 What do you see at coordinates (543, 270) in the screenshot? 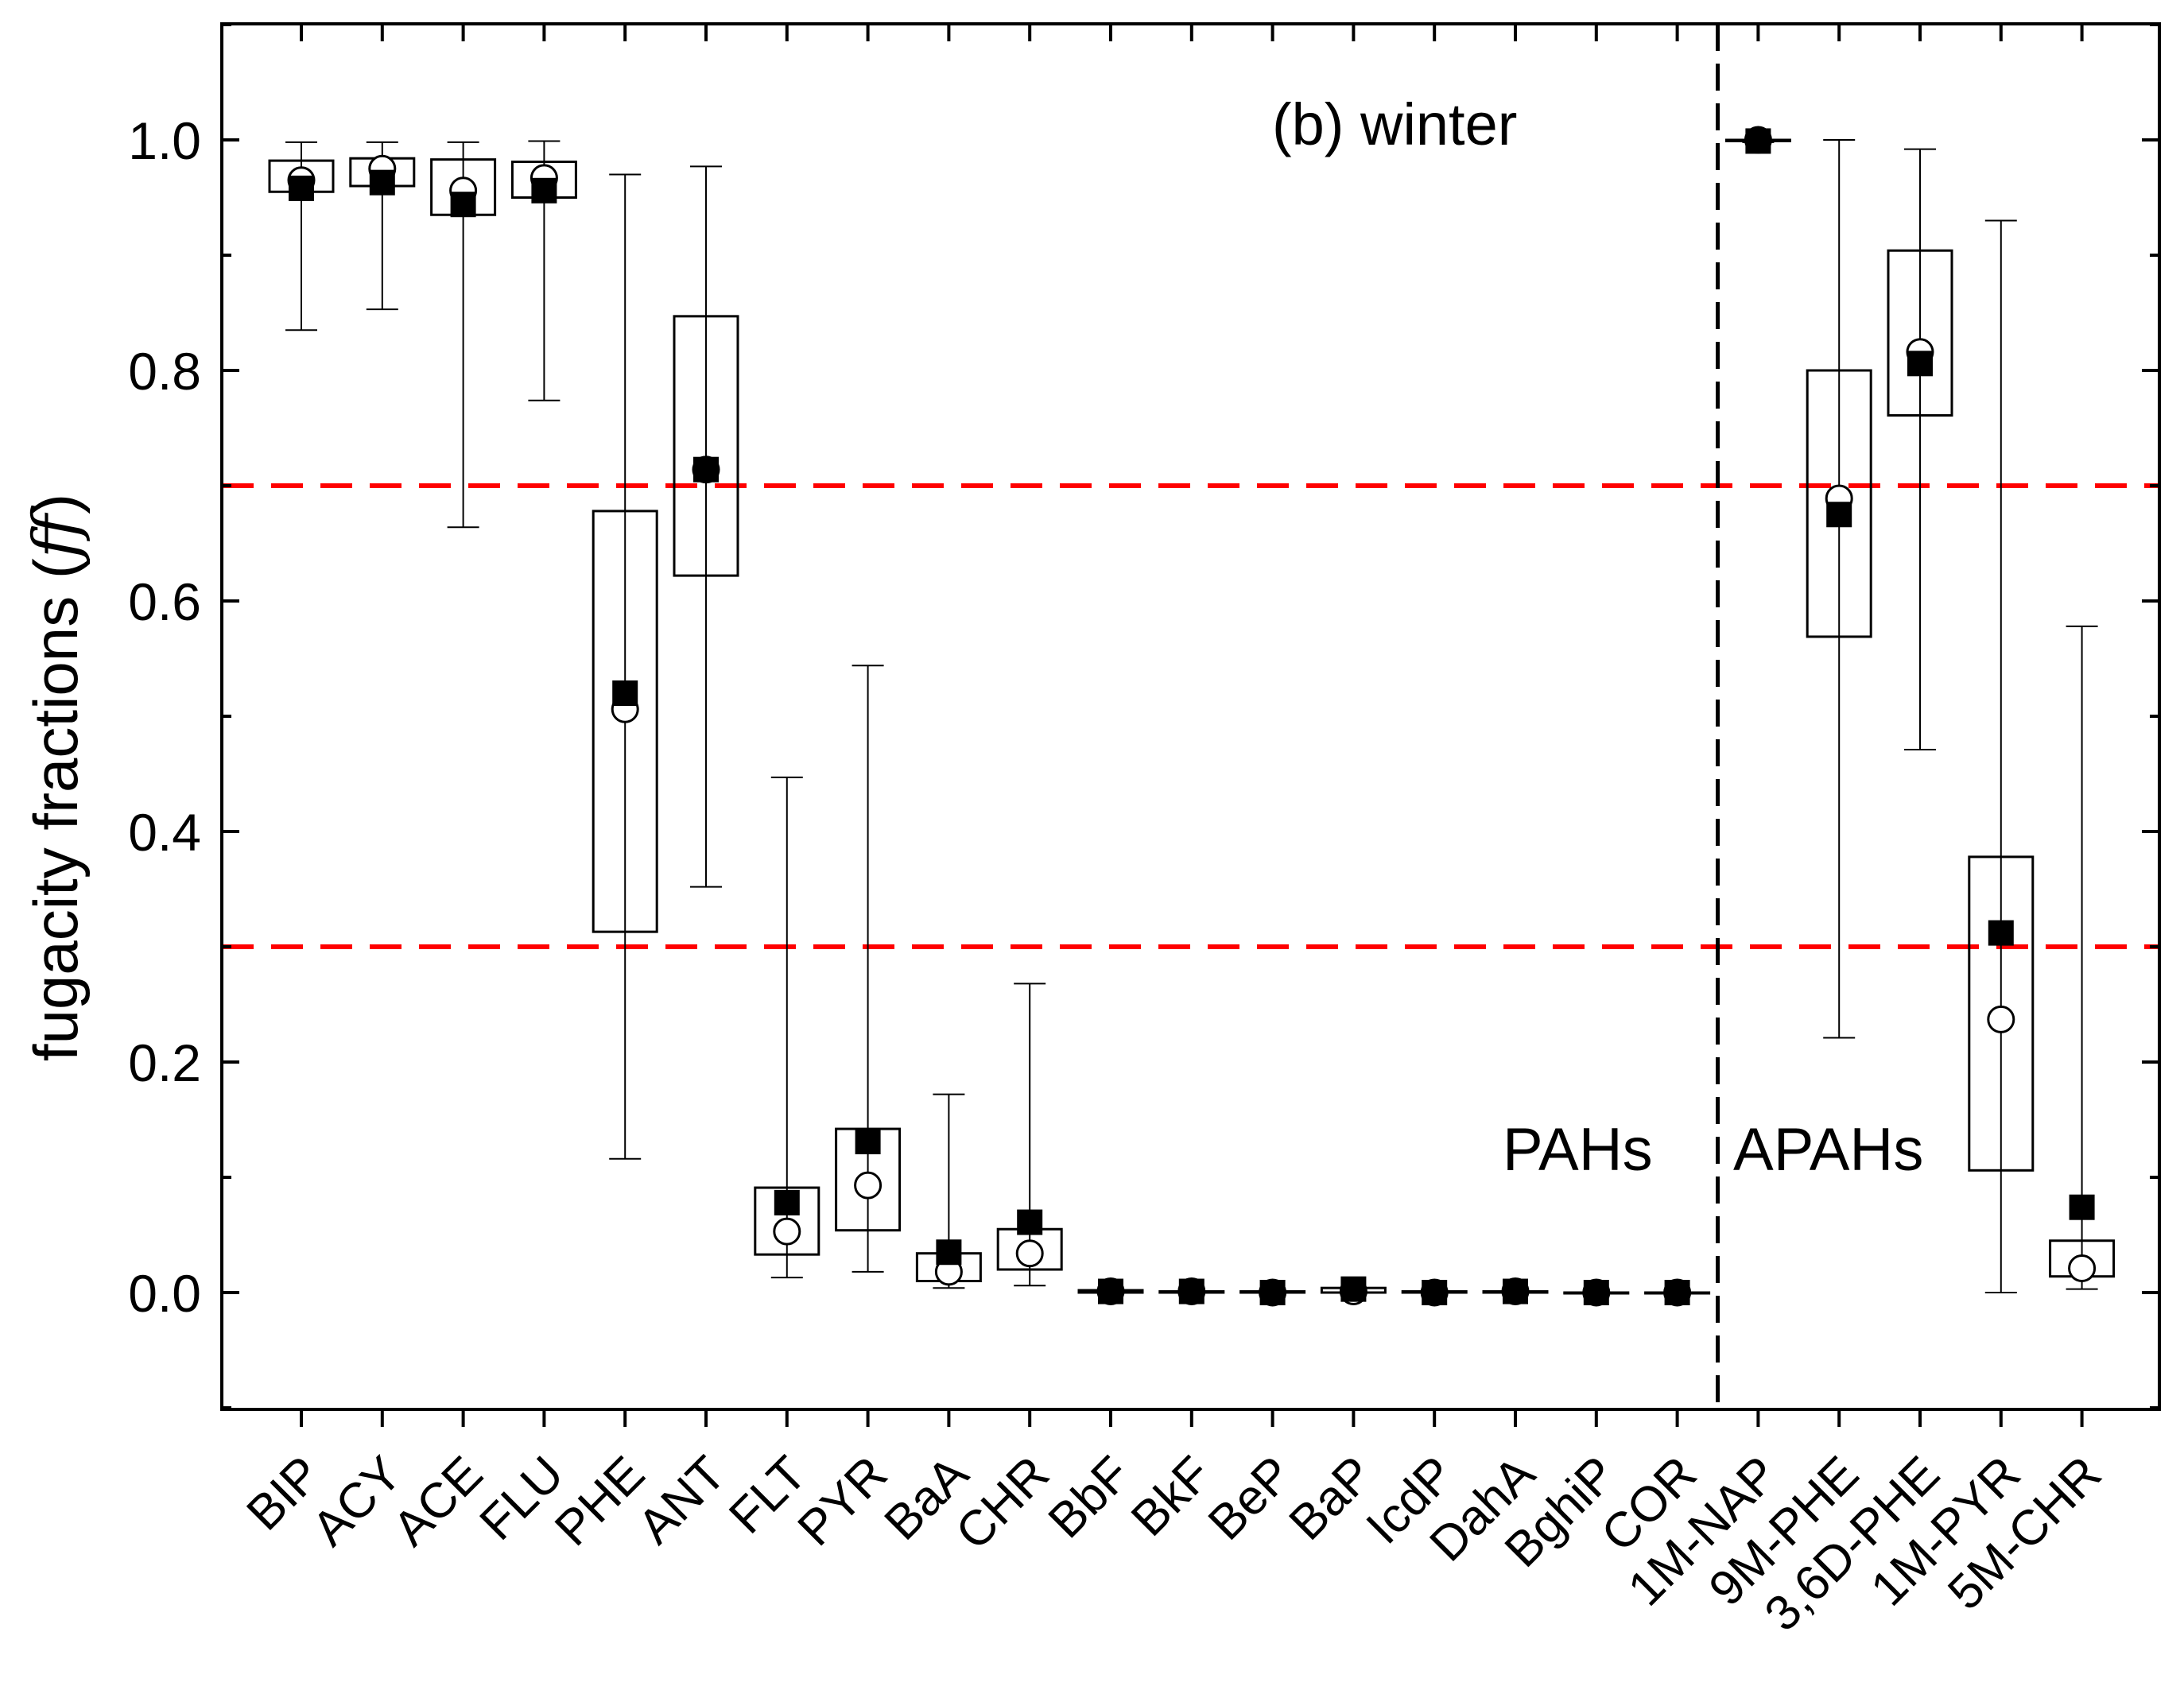
I see `box-FLU` at bounding box center [543, 270].